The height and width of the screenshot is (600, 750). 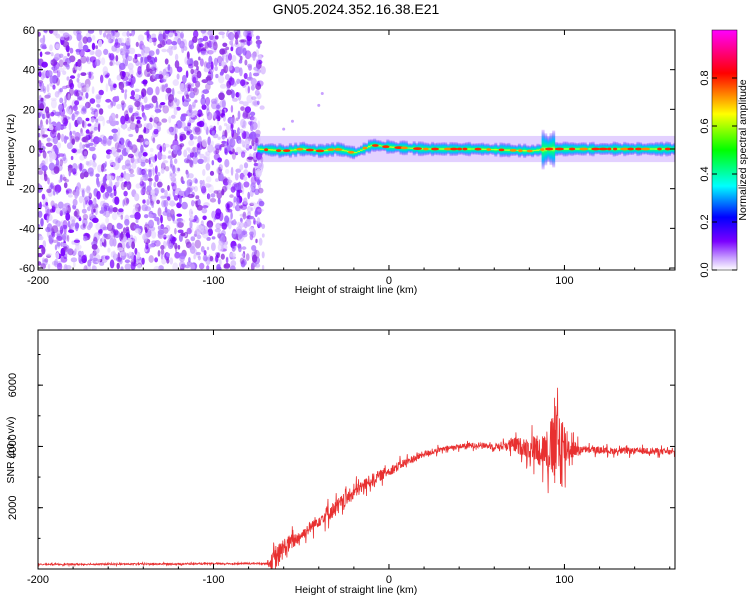 What do you see at coordinates (27, 229) in the screenshot?
I see `spectrogram-y-tick-label: -40` at bounding box center [27, 229].